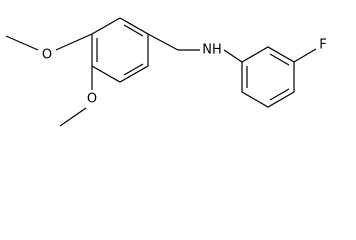 This screenshot has width=356, height=240. Describe the element at coordinates (268, 77) in the screenshot. I see `right-ring` at that location.